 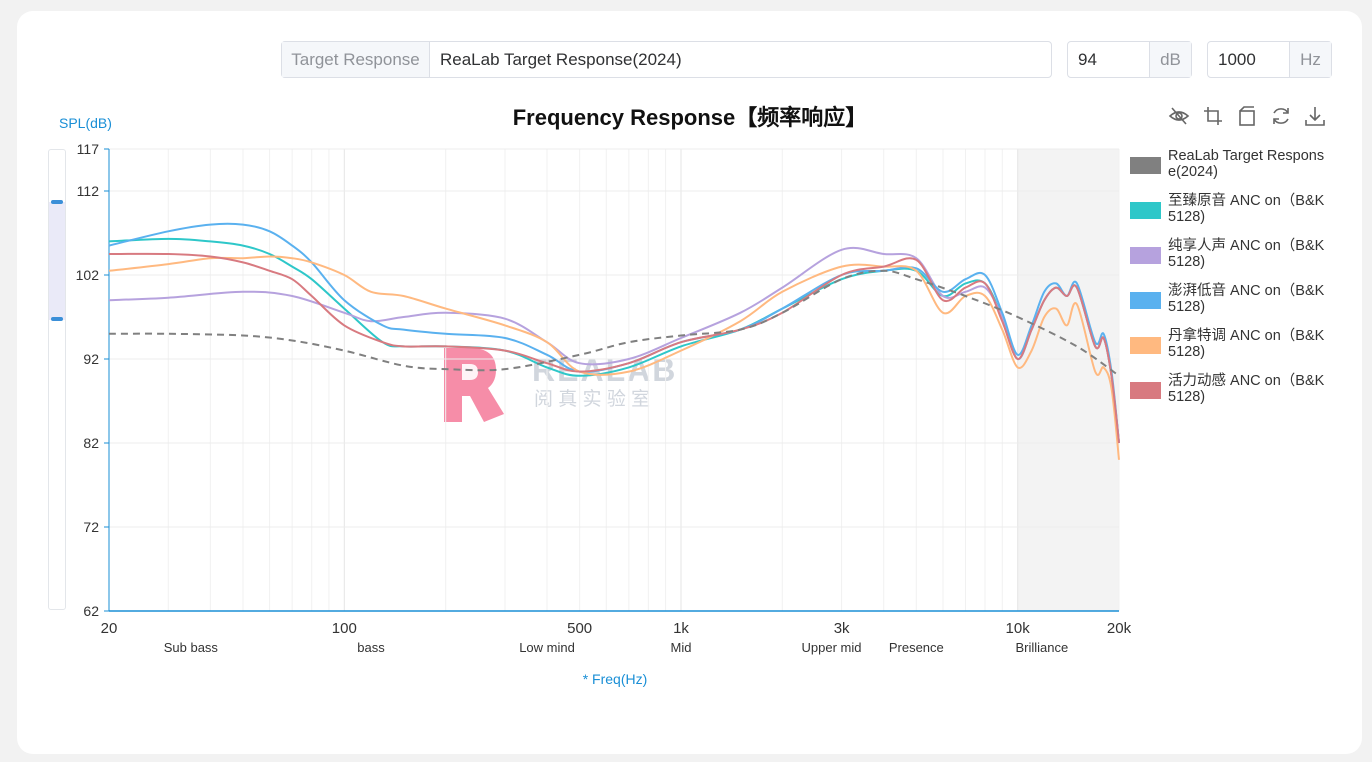 What do you see at coordinates (85, 123) in the screenshot?
I see `y-axis-label: SPL(dB)` at bounding box center [85, 123].